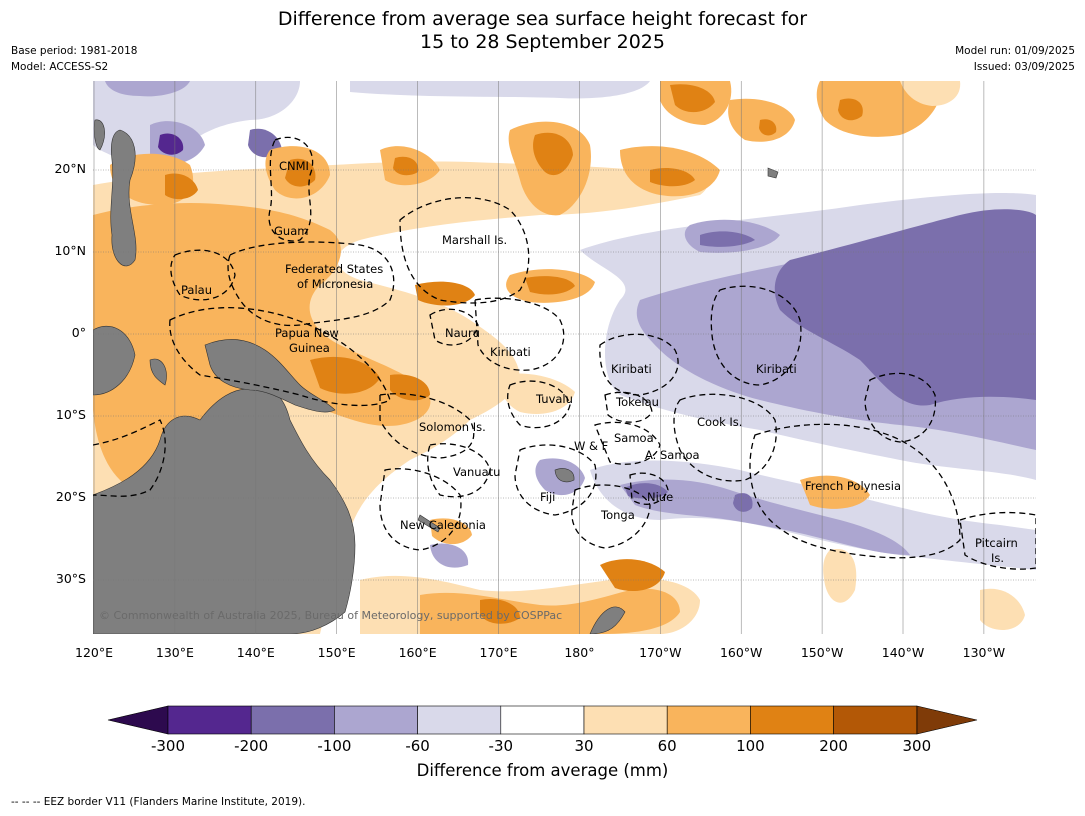 The width and height of the screenshot is (1085, 816). I want to click on longitude-tick-label: 170°E, so click(498, 652).